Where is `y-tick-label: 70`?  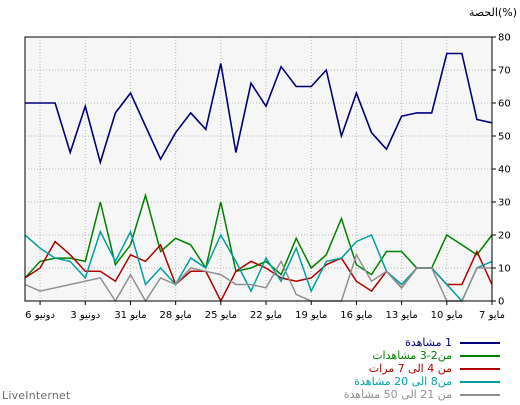
y-tick-label: 70 is located at coordinates (504, 71).